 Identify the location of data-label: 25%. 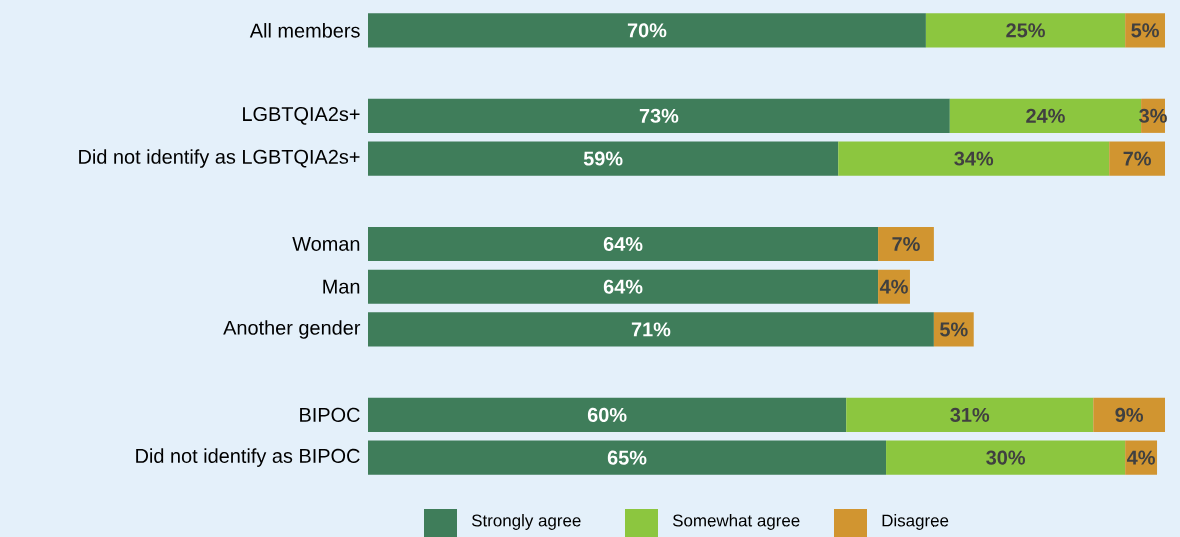
(1025, 30).